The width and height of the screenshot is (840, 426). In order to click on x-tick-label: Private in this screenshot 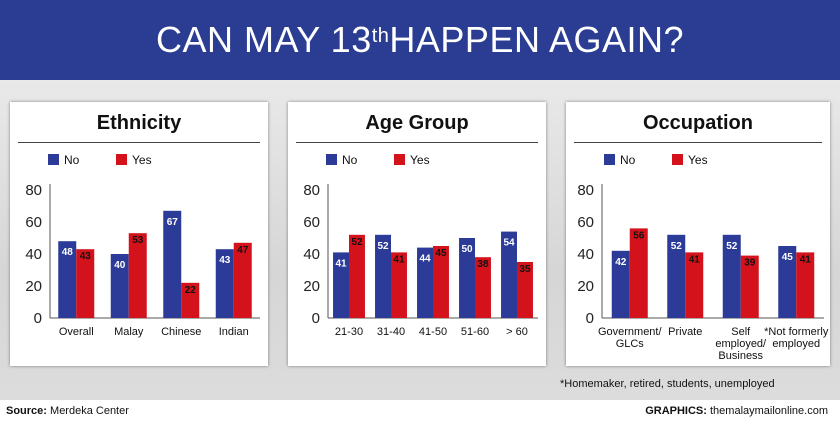, I will do `click(685, 332)`.